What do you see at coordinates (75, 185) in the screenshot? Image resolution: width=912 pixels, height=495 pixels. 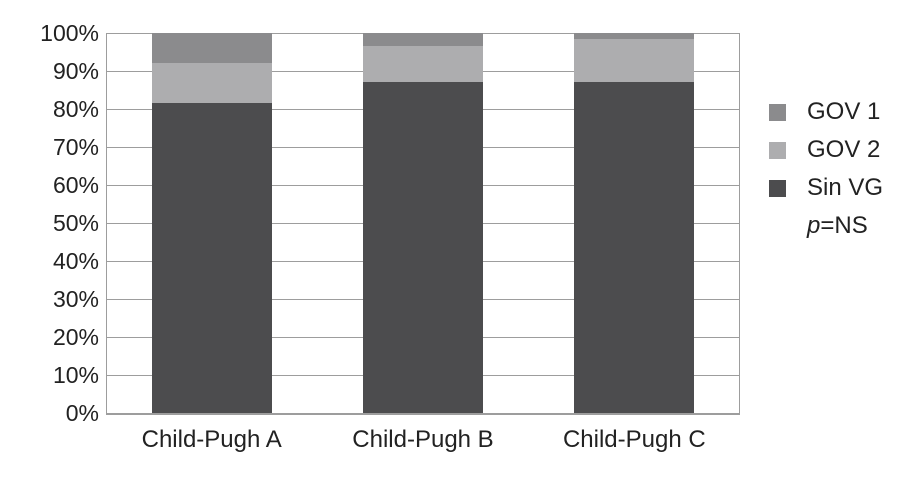 I see `y-tick-label: 60%` at bounding box center [75, 185].